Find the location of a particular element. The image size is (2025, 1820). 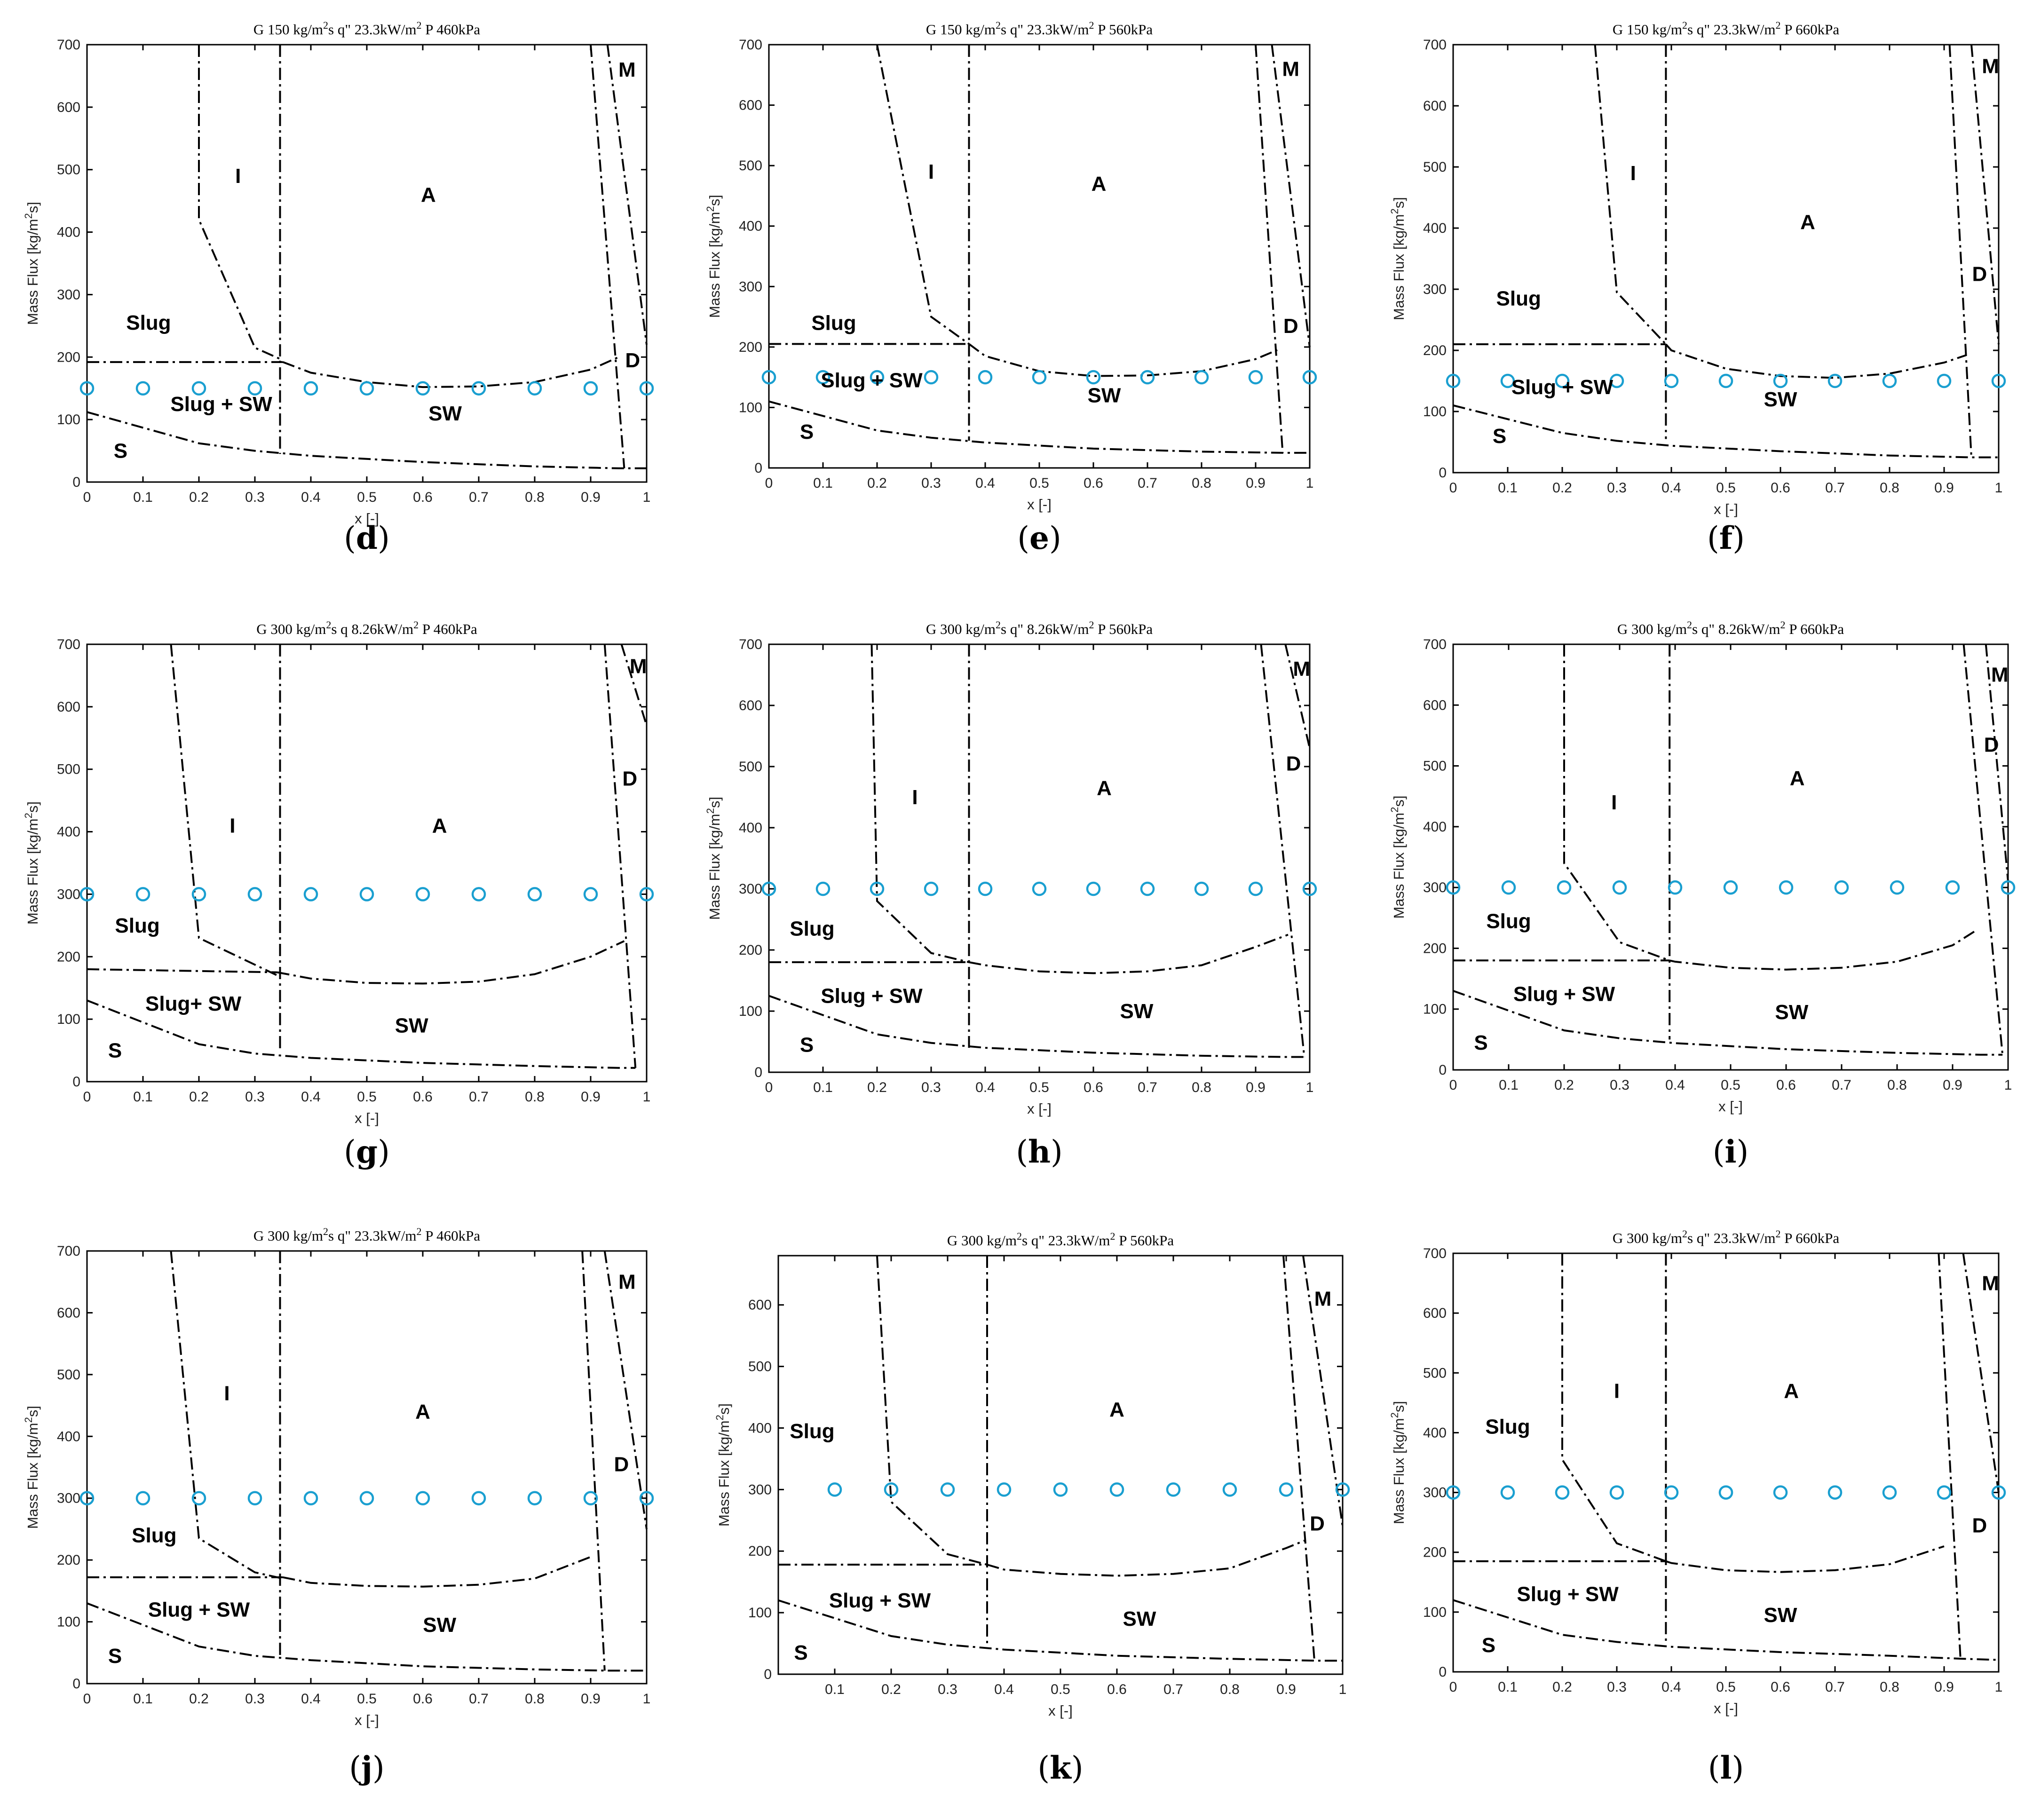

subfigure-letter: d is located at coordinates (367, 538).